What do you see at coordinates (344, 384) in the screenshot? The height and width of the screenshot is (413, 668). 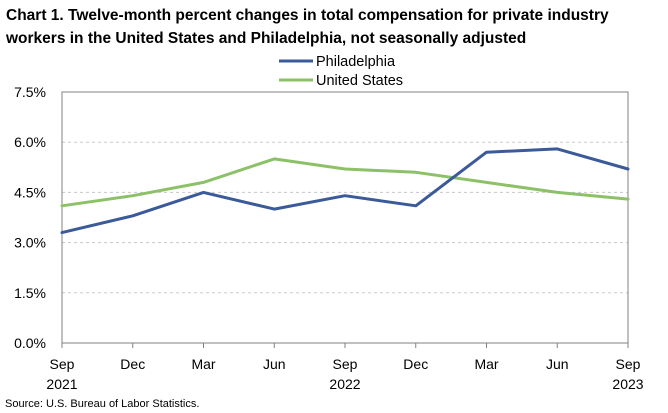 I see `x-tick-year-label: 2022` at bounding box center [344, 384].